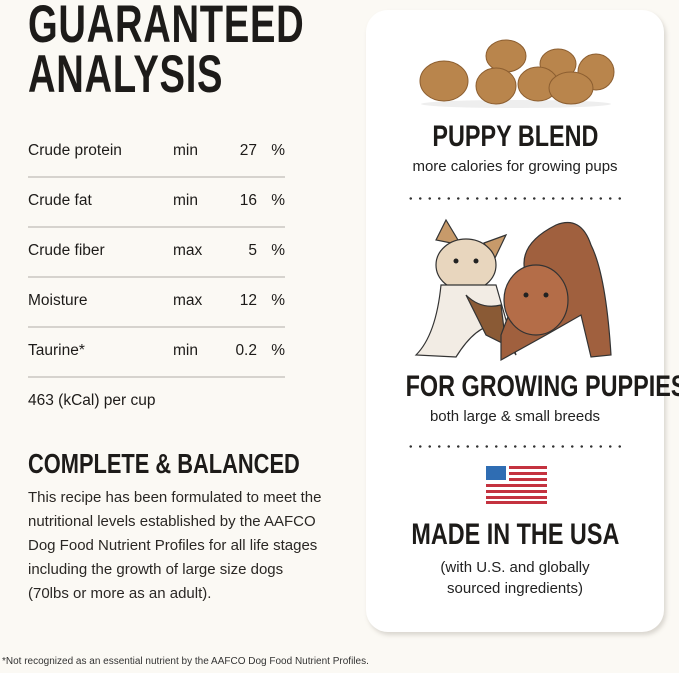 The height and width of the screenshot is (673, 679). Describe the element at coordinates (248, 300) in the screenshot. I see `row-value: 12` at that location.